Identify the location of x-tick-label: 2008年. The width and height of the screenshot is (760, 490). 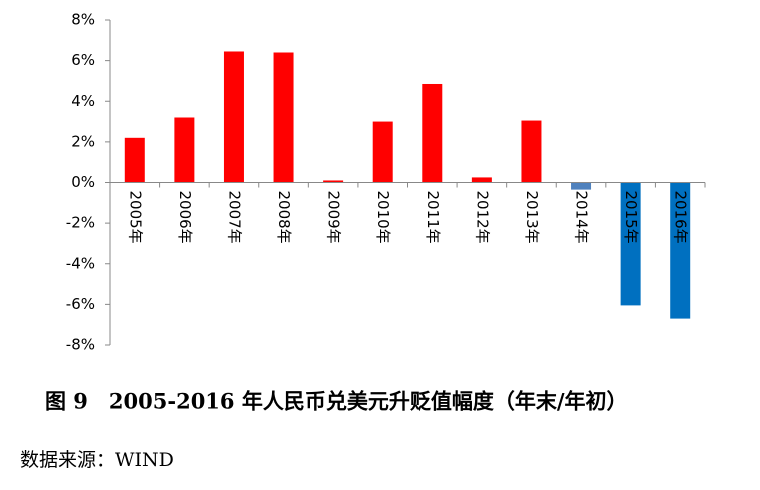
(284, 217).